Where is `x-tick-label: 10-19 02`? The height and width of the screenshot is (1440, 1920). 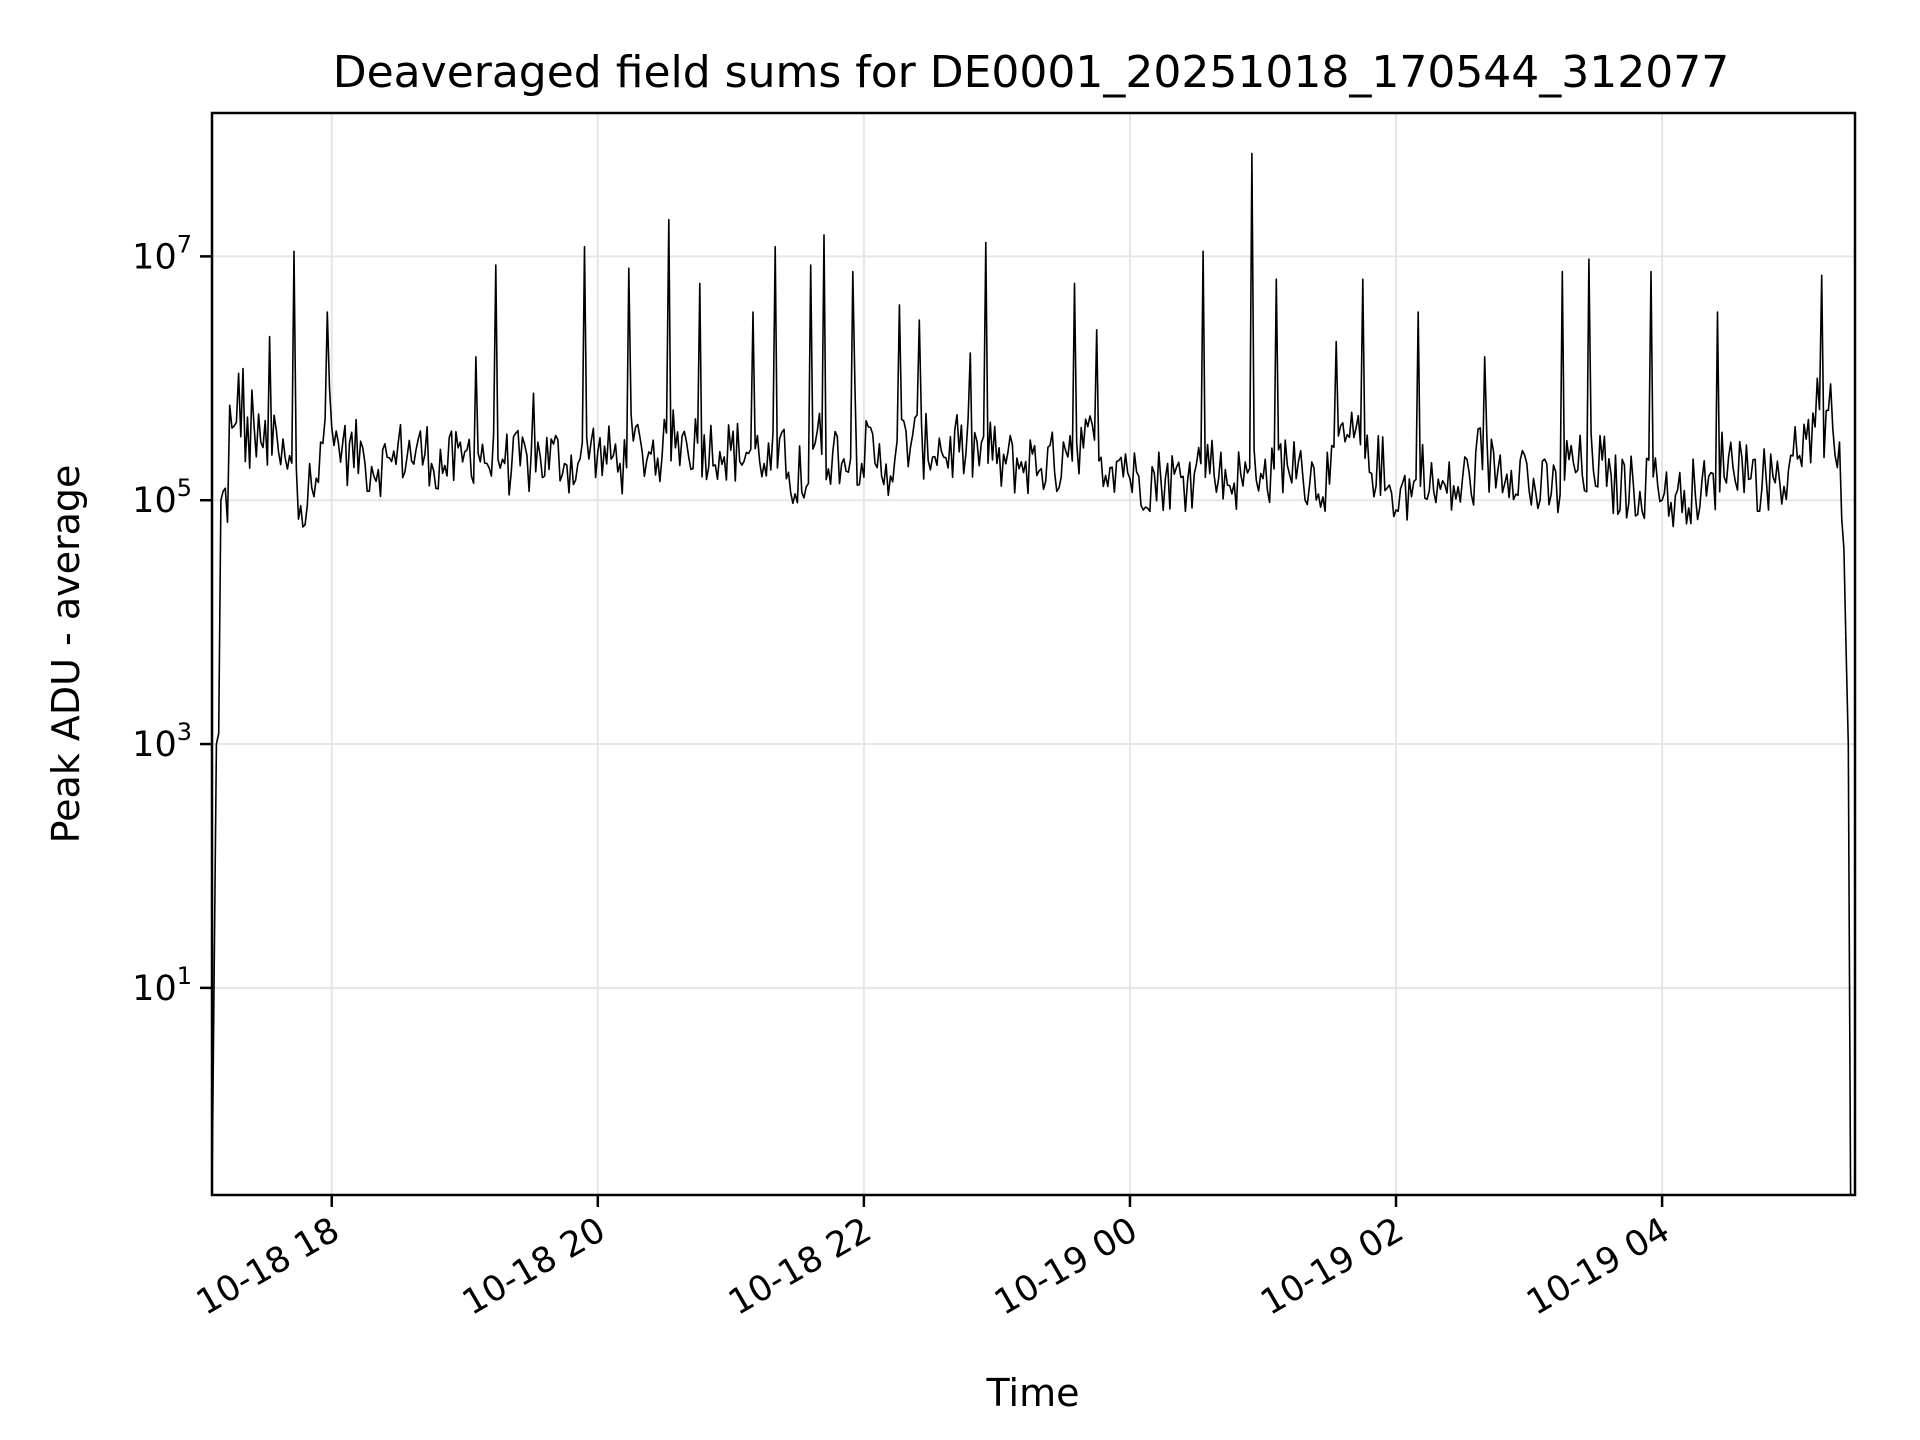
x-tick-label: 10-19 02 is located at coordinates (1332, 1266).